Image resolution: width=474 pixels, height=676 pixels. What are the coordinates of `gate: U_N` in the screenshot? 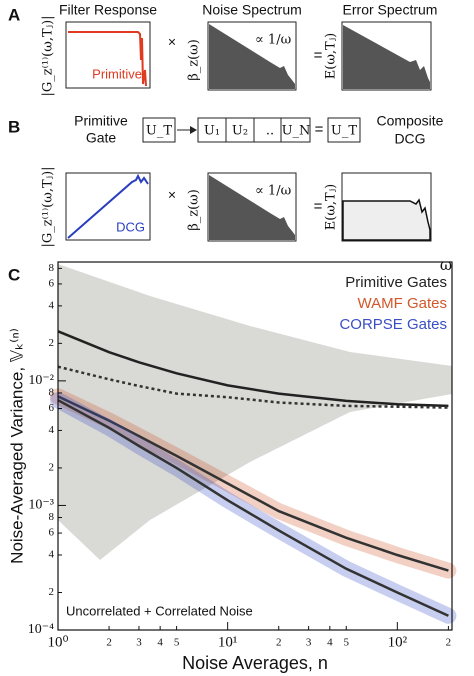 It's located at (296, 131).